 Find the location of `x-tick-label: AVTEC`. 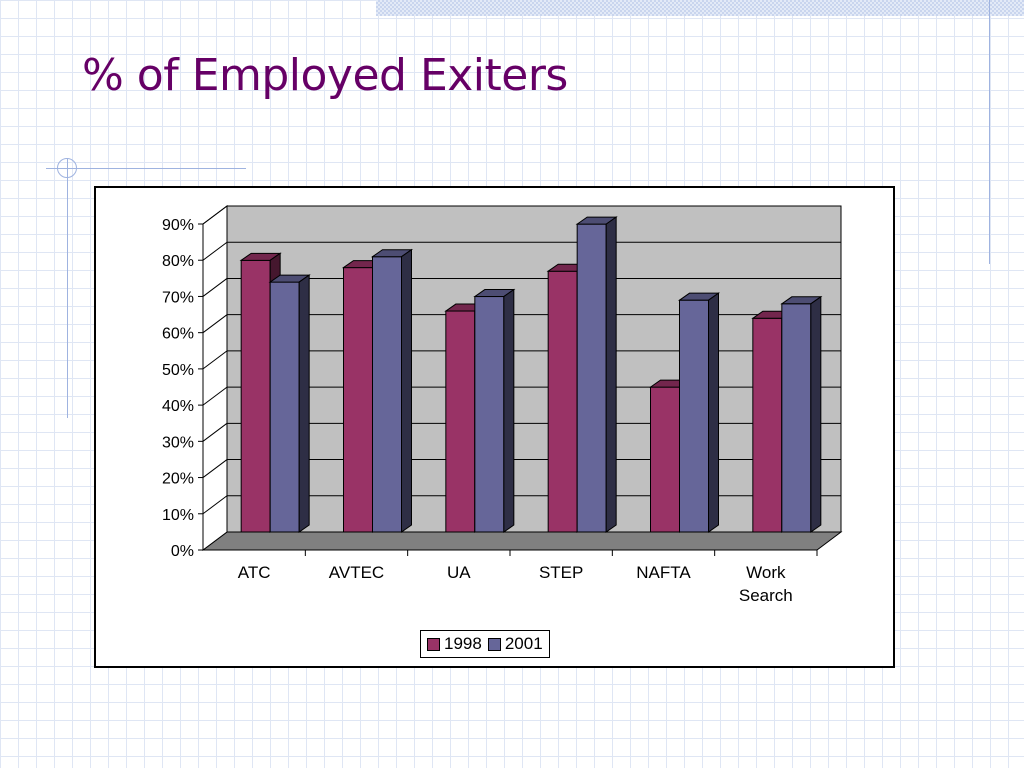

x-tick-label: AVTEC is located at coordinates (356, 572).